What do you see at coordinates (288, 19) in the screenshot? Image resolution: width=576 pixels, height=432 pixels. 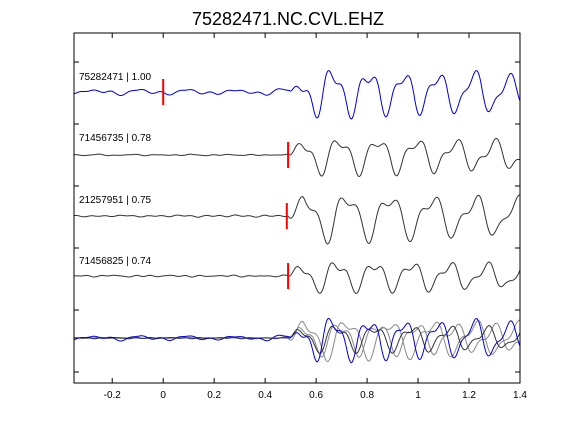 I see `chart-title: 75282471.NC.CVL.EHZ` at bounding box center [288, 19].